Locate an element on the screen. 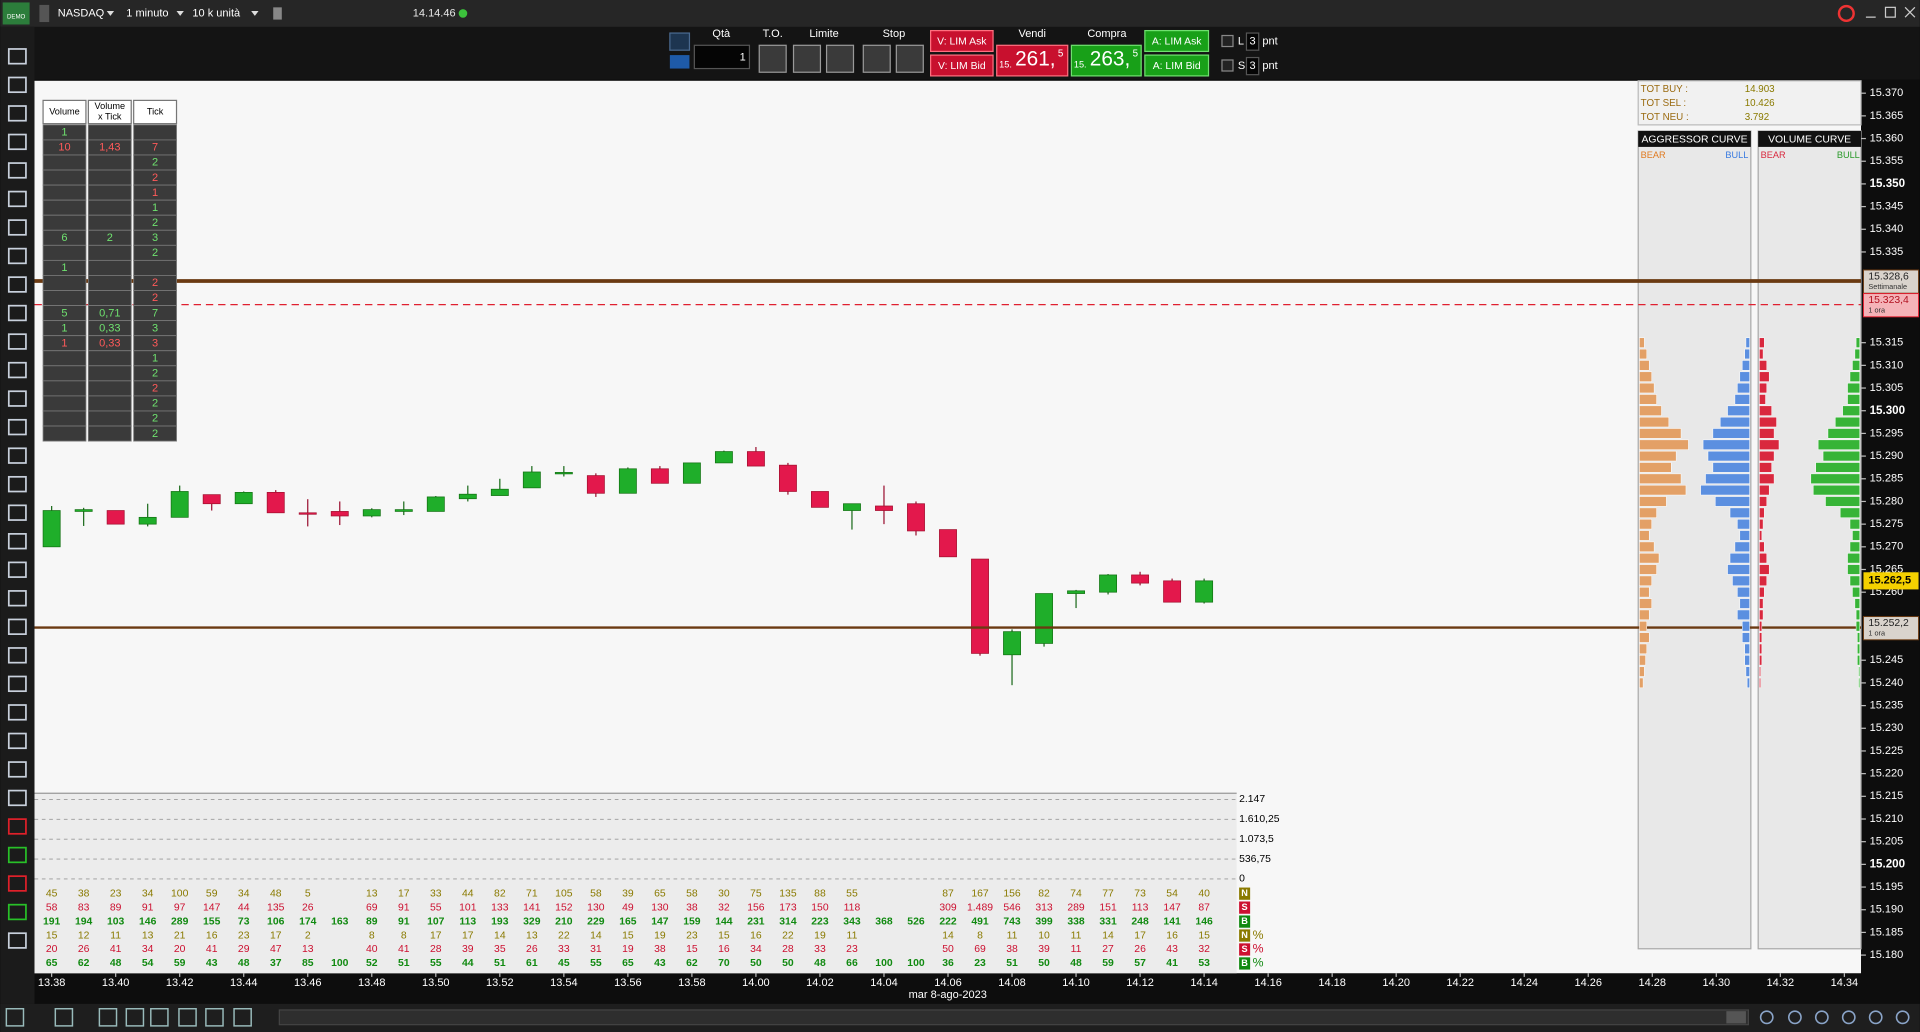 The width and height of the screenshot is (1920, 1032). sell-lim-ask: V: LIM Ask is located at coordinates (962, 41).